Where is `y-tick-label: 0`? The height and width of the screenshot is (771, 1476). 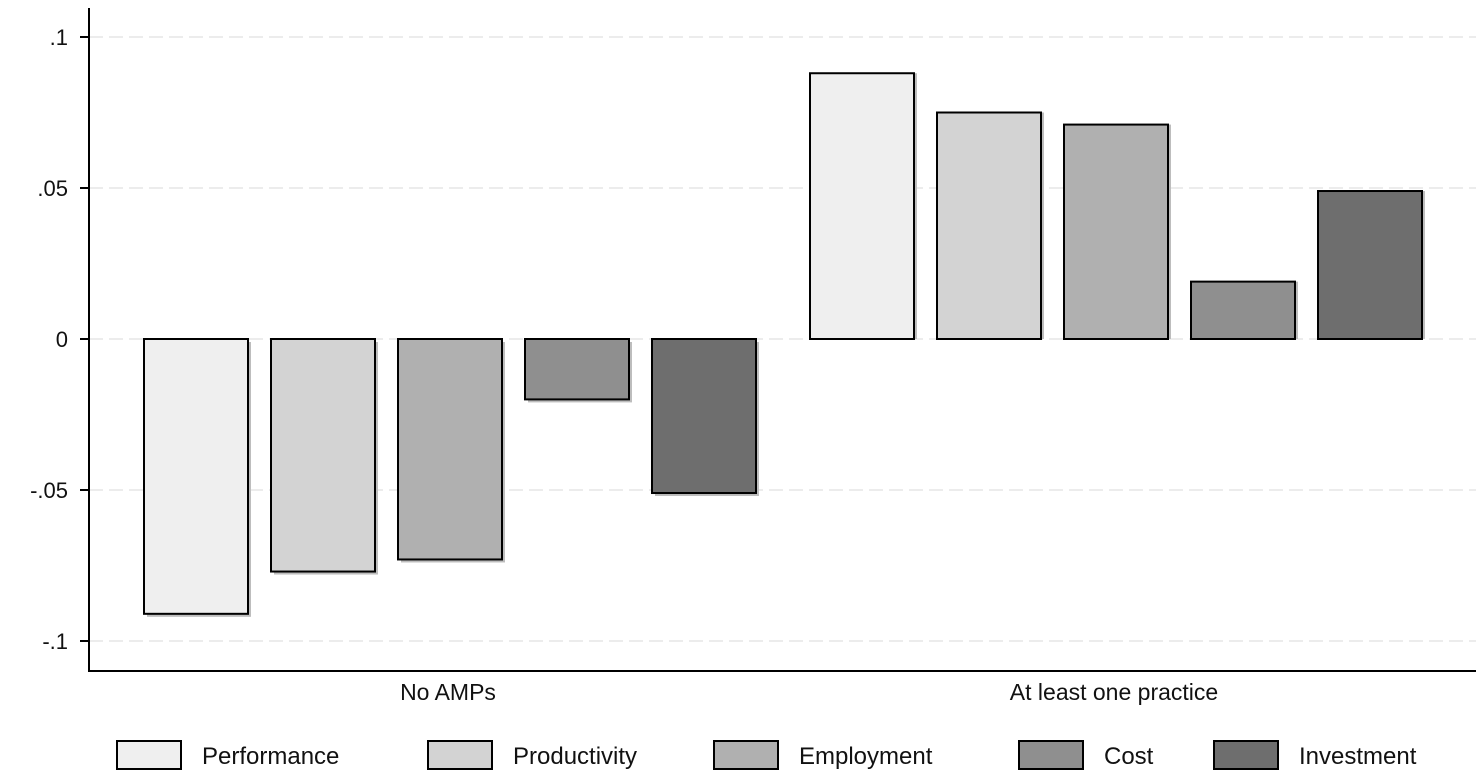 y-tick-label: 0 is located at coordinates (62, 339).